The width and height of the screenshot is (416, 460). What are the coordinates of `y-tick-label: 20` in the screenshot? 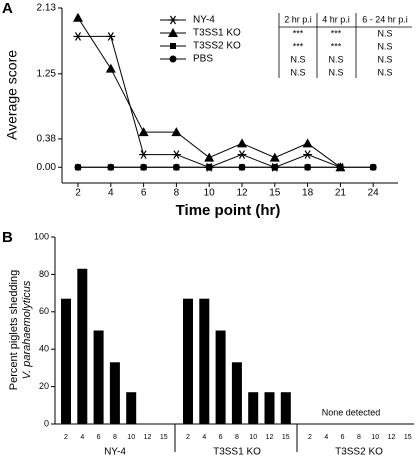 It's located at (44, 386).